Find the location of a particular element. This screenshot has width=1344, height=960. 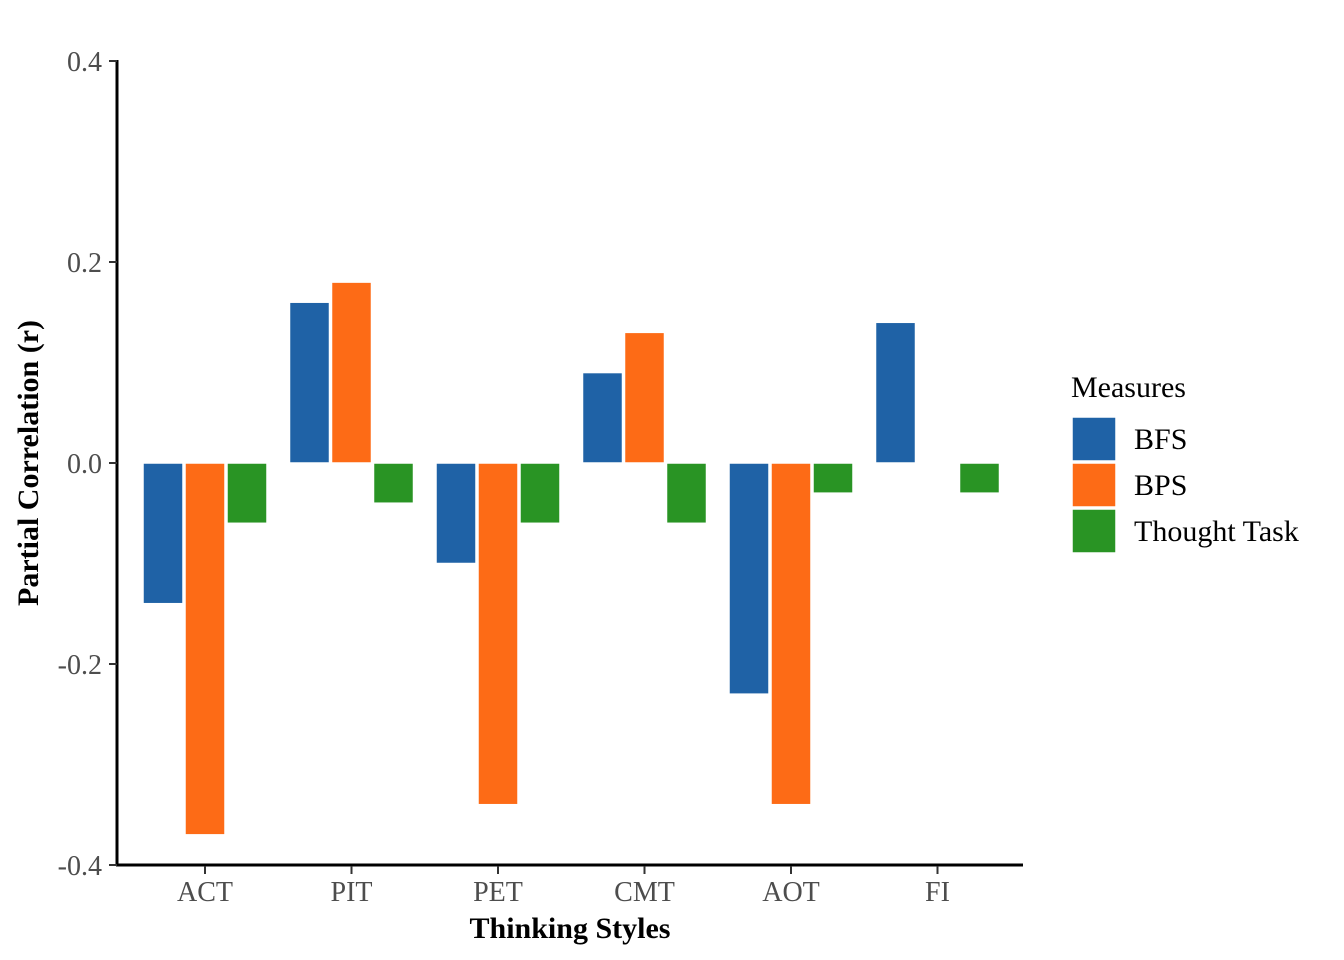

bar-pet-bps is located at coordinates (498, 634).